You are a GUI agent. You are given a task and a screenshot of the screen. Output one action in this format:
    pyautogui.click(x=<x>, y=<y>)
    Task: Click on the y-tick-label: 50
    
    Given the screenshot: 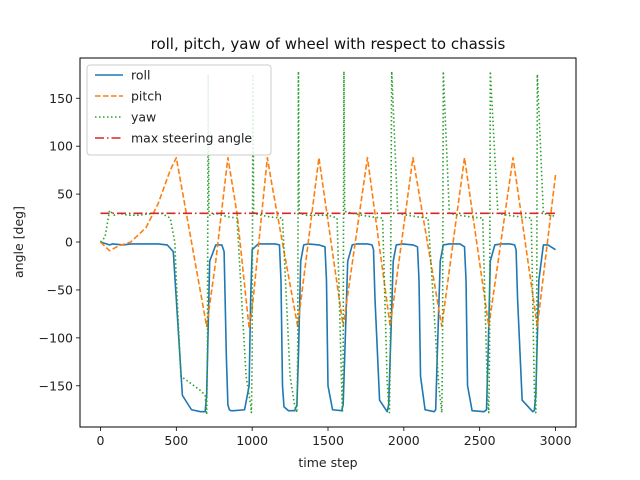 What is the action you would take?
    pyautogui.click(x=65, y=194)
    